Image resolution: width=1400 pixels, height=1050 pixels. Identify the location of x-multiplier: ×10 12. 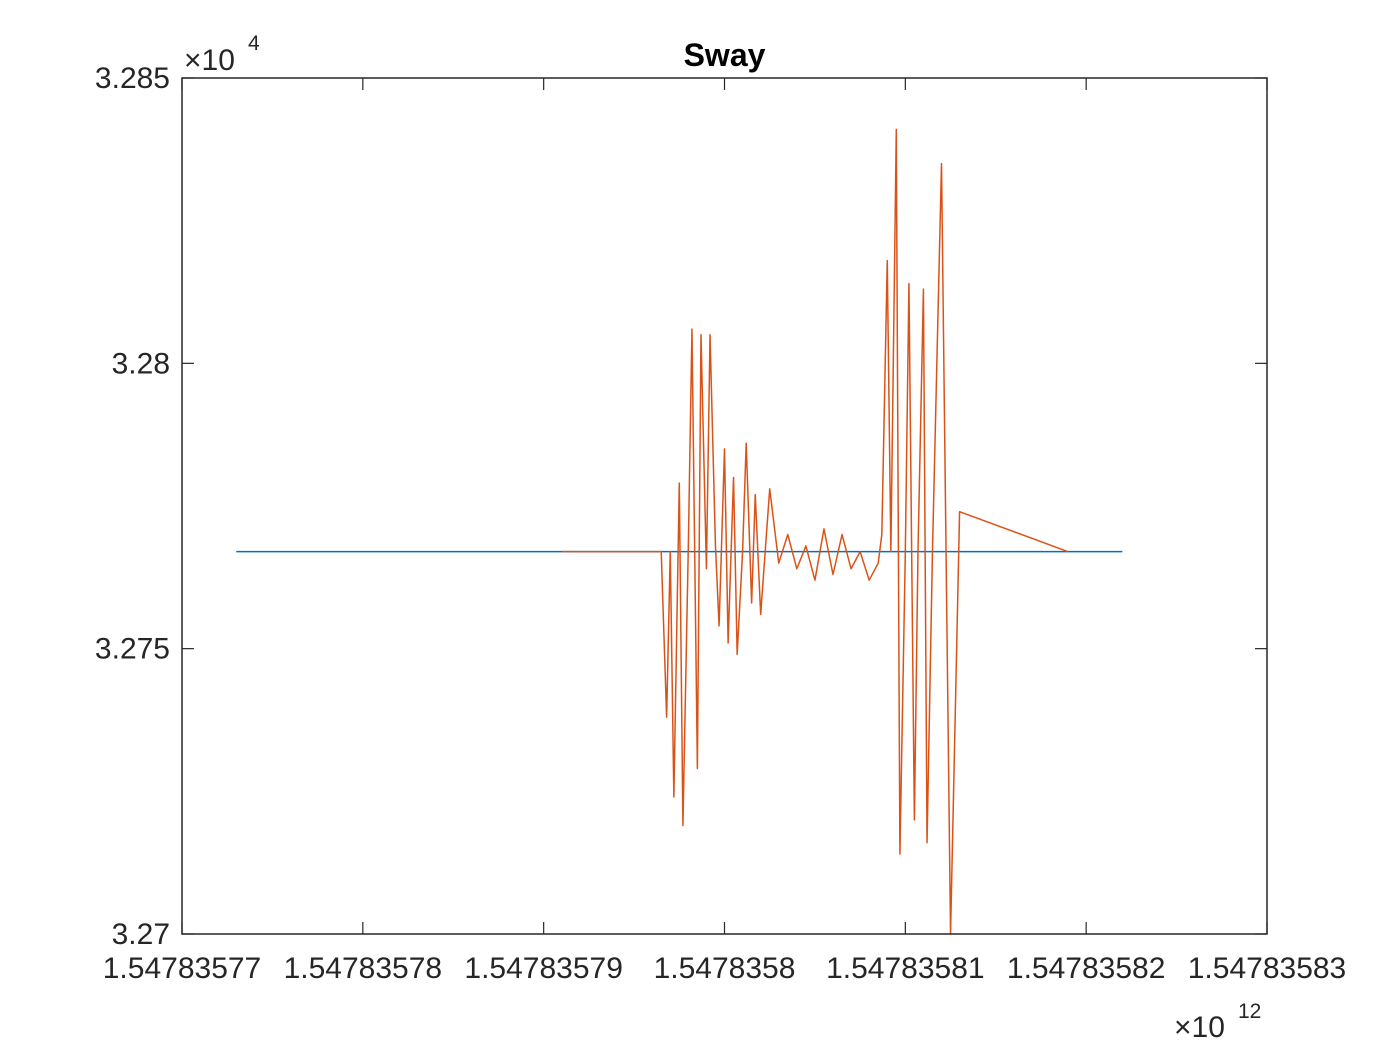
(1217, 1022).